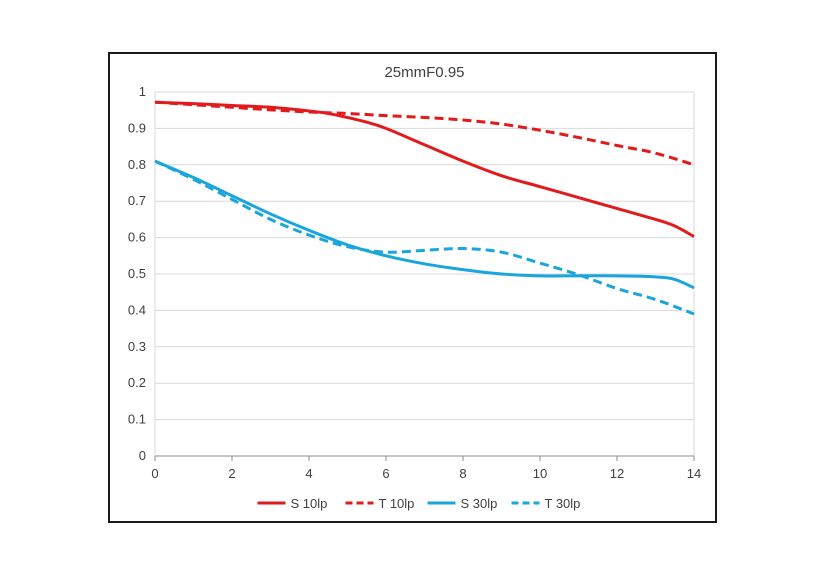 This screenshot has width=835, height=587. Describe the element at coordinates (137, 237) in the screenshot. I see `y-tick-label: 0.6` at that location.